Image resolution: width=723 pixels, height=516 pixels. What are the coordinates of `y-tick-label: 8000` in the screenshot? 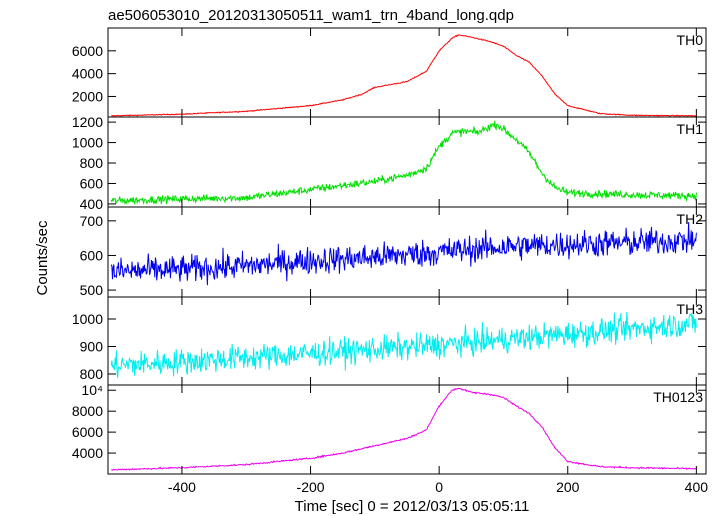 It's located at (87, 411).